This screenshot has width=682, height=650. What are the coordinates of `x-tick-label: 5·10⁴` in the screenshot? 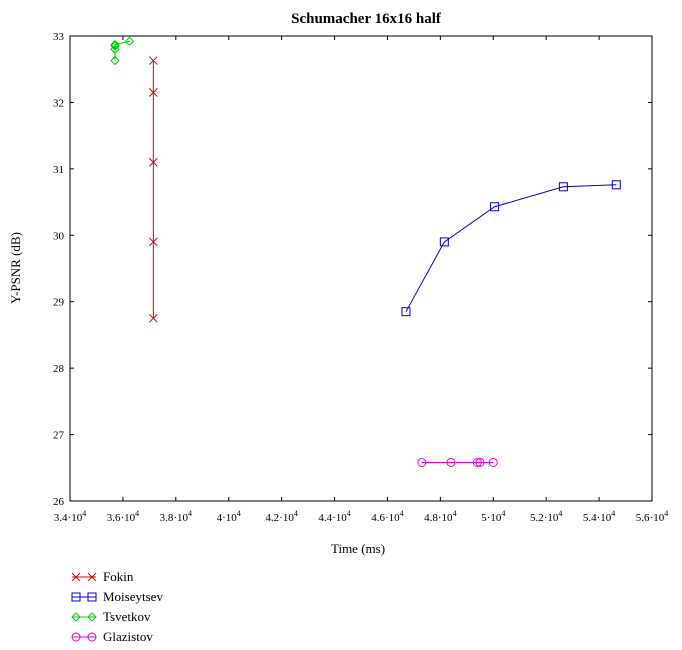 It's located at (493, 516).